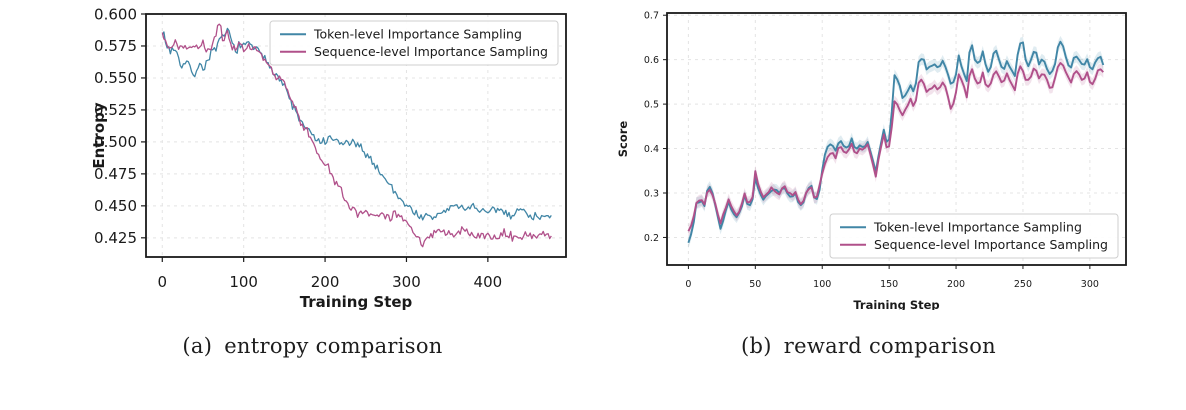  What do you see at coordinates (115, 238) in the screenshot?
I see `y-tick-label: 0.425` at bounding box center [115, 238].